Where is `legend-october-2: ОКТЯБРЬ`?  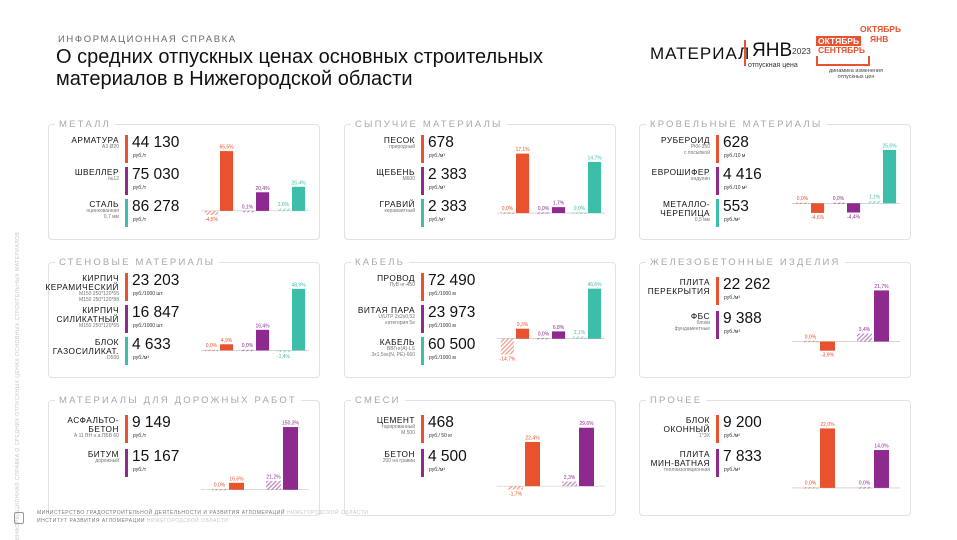 legend-october-2: ОКТЯБРЬ is located at coordinates (839, 41).